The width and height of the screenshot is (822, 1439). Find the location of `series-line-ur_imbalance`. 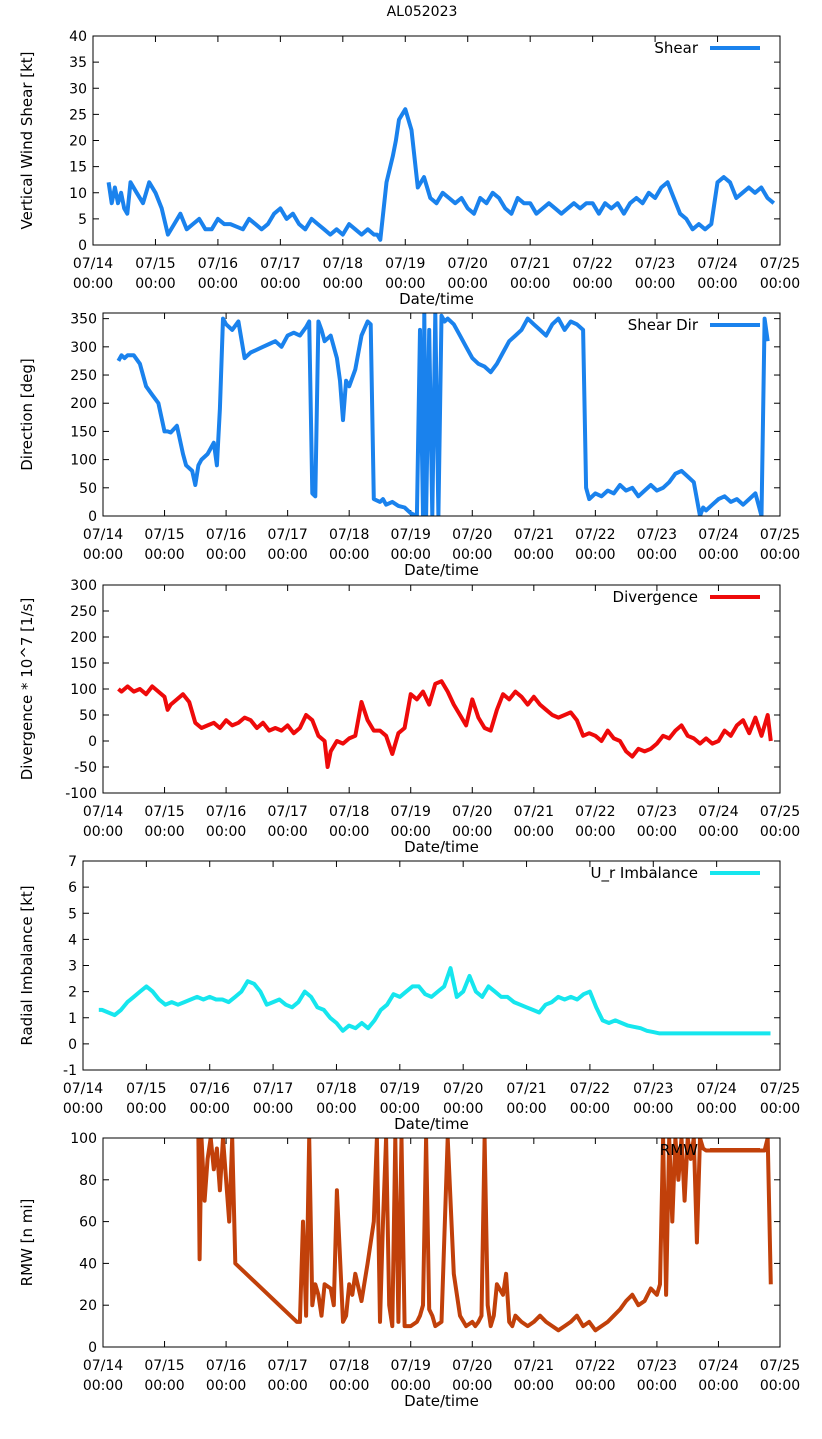

series-line-ur_imbalance is located at coordinates (434, 1001).